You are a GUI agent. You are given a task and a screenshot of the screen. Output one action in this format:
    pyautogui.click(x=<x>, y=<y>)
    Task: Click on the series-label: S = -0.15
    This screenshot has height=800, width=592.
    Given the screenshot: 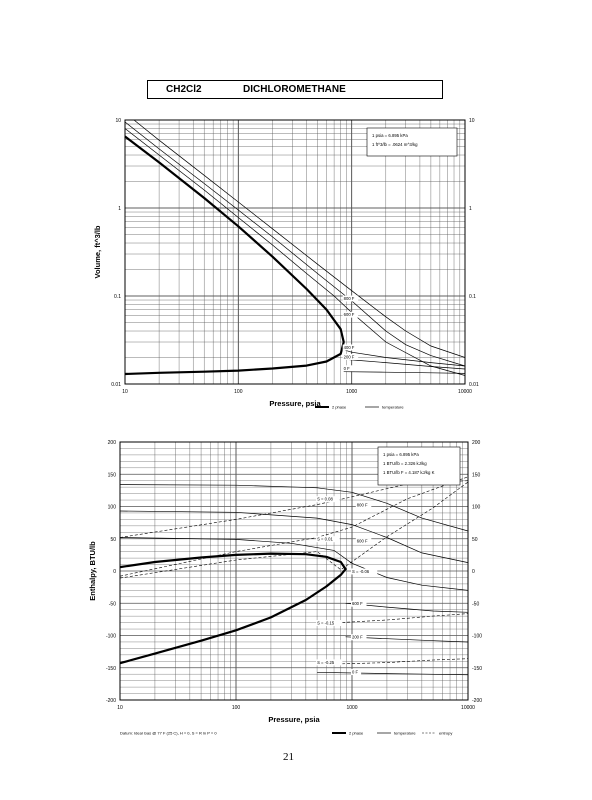 What is the action you would take?
    pyautogui.click(x=326, y=623)
    